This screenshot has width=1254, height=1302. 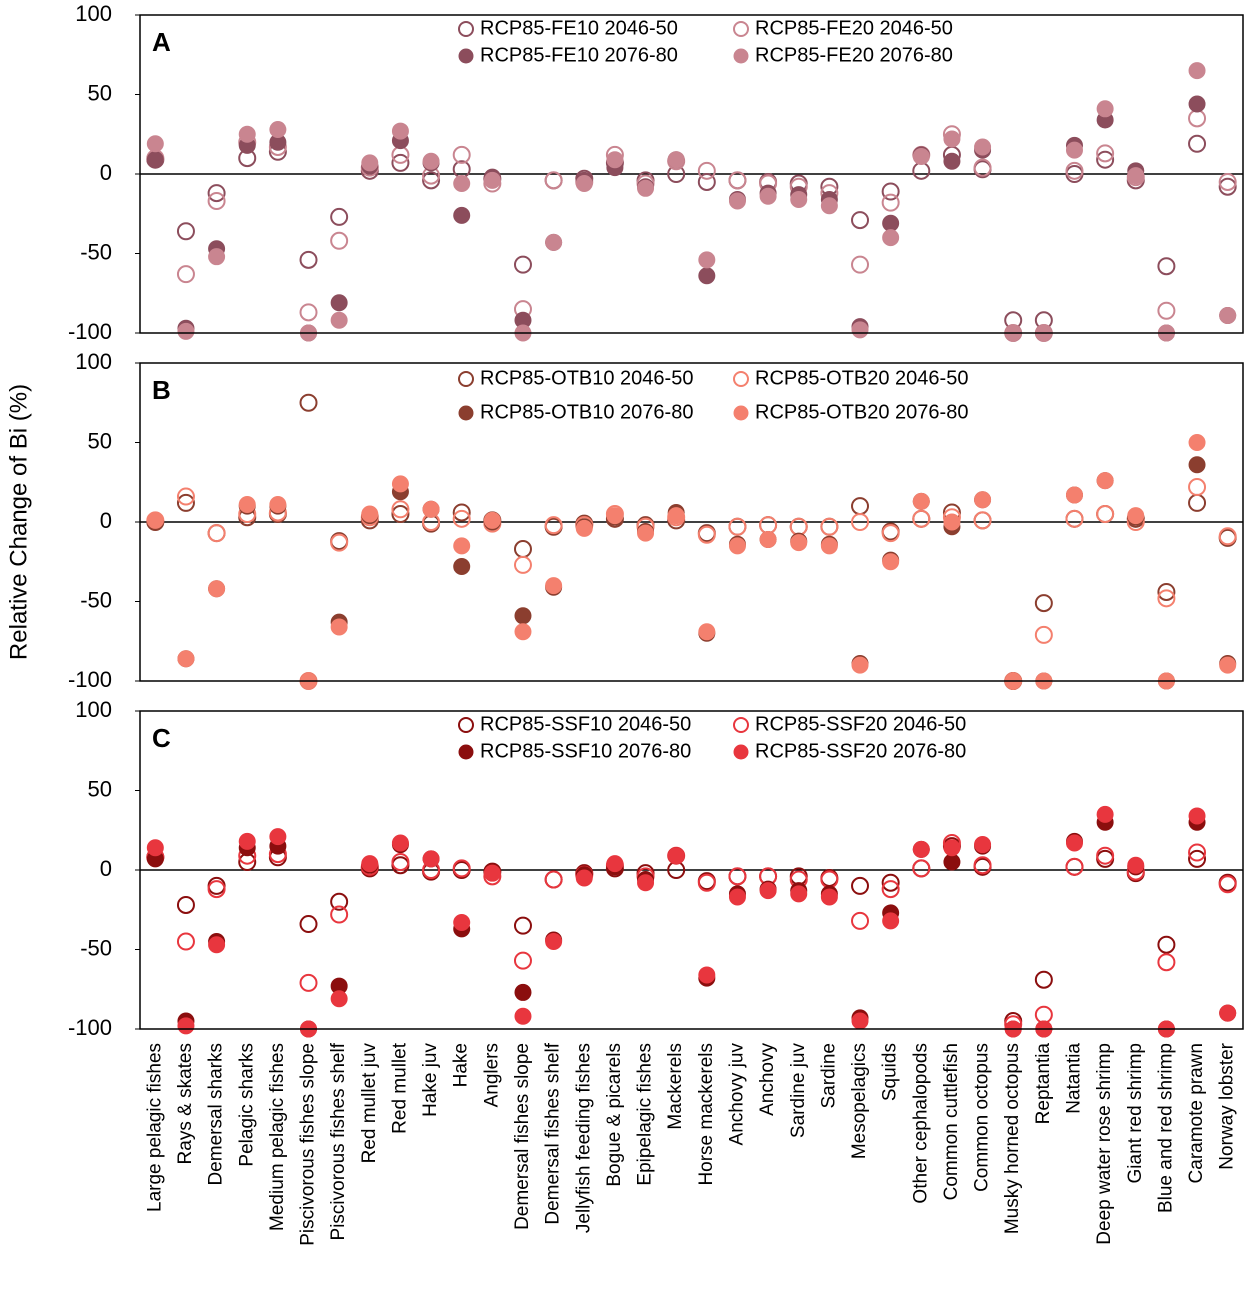 I want to click on x-tick-label: Norway lobster, so click(x=1227, y=1105).